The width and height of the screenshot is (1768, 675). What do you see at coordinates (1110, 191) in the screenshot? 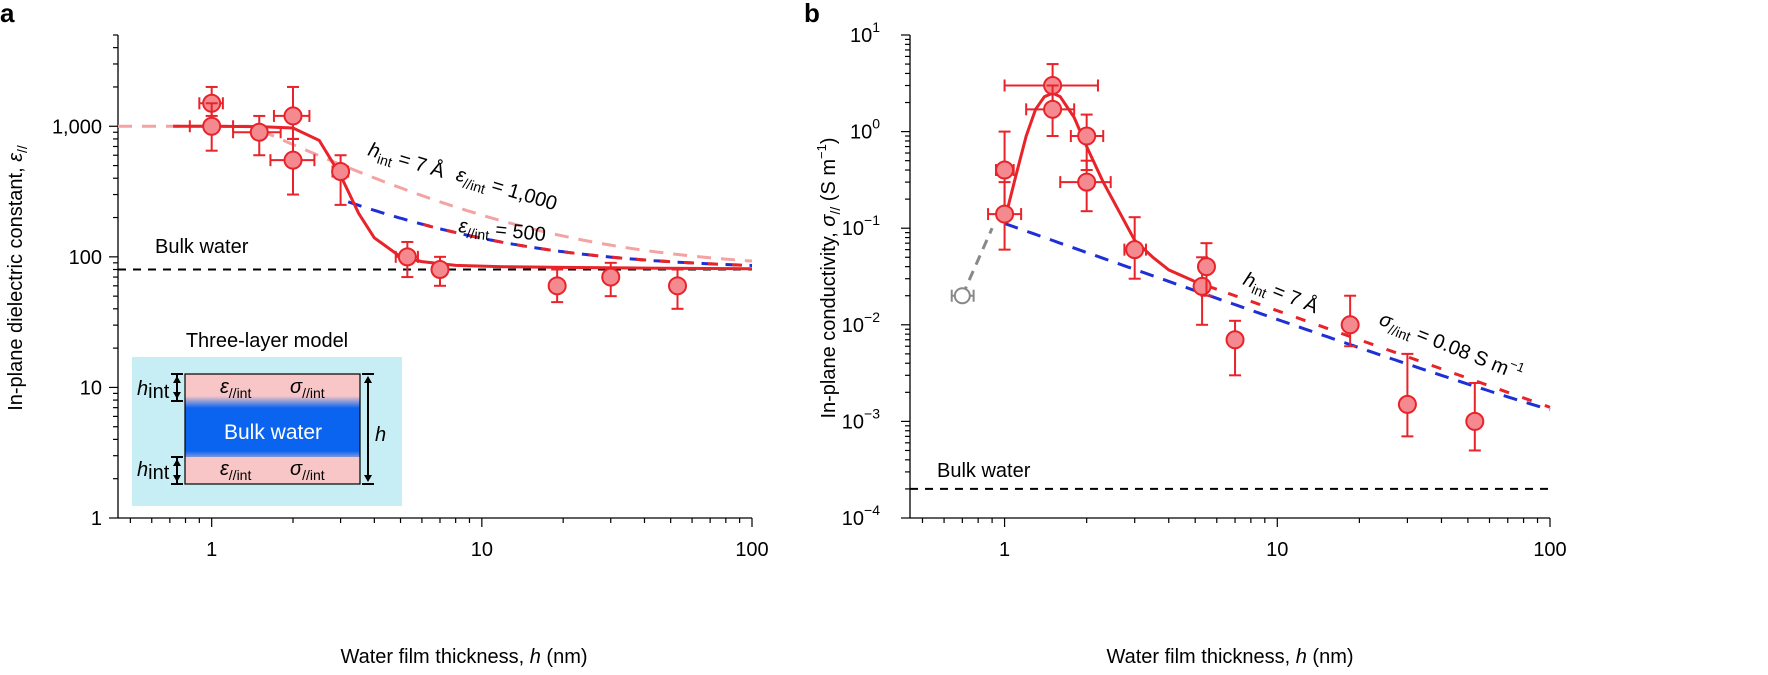
I see `b-curve-fit` at bounding box center [1110, 191].